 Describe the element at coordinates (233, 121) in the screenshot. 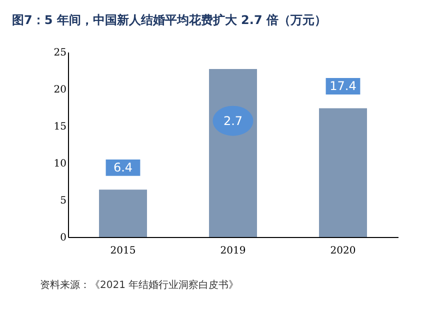

I see `annotation: 2.7` at that location.